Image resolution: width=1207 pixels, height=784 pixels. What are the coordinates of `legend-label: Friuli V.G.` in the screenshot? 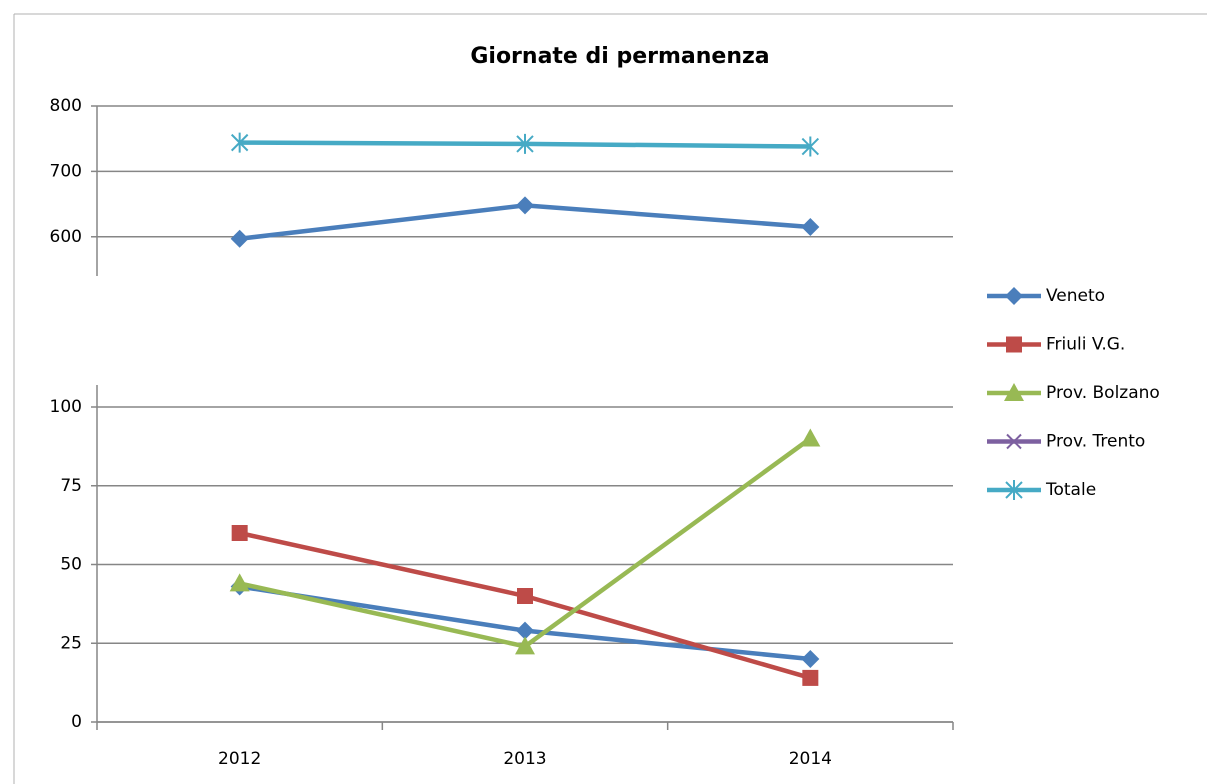 It's located at (1085, 345).